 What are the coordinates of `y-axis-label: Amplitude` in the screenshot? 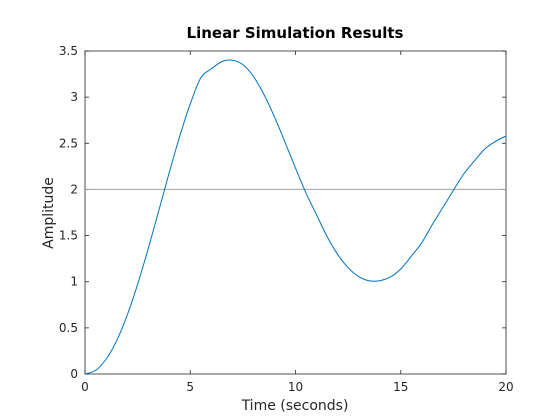 It's located at (49, 213).